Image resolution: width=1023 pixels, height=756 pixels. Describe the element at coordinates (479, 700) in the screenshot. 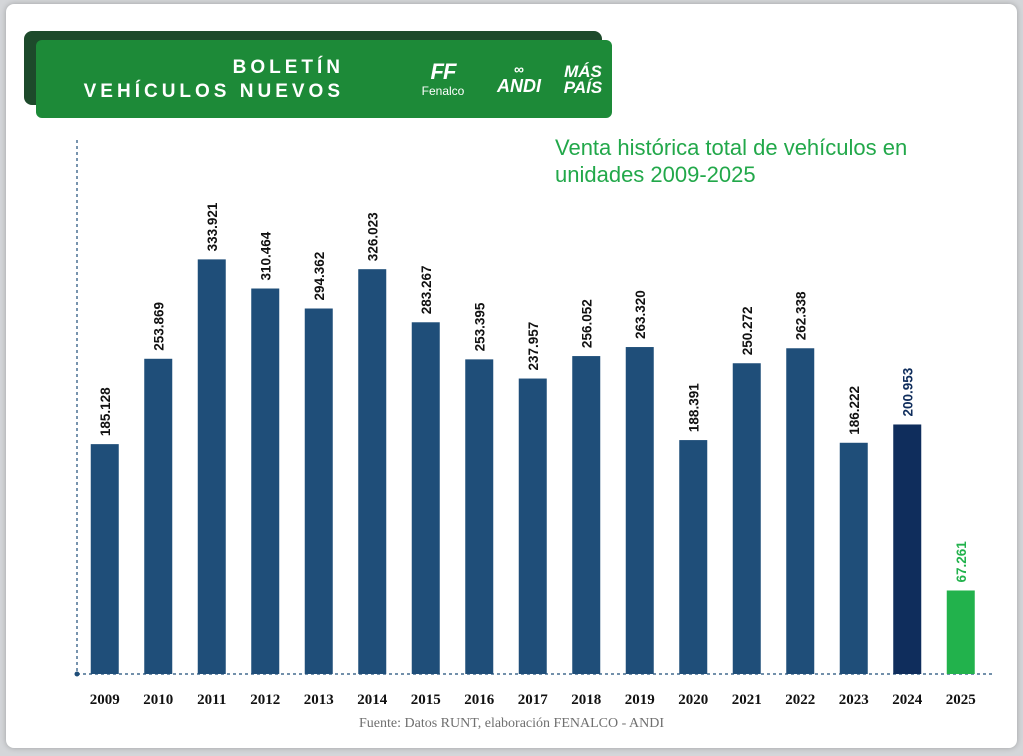

I see `x-tick-label-2016: 2016` at that location.